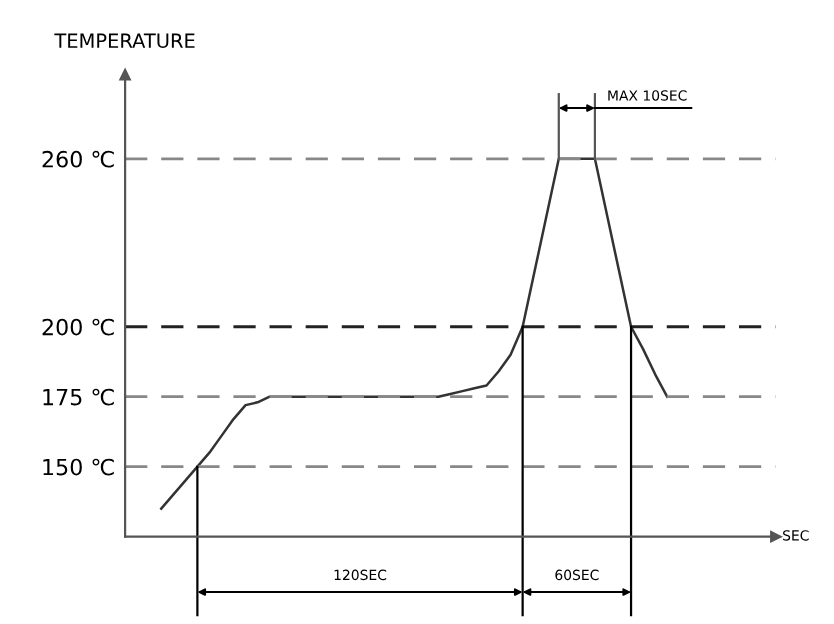 This screenshot has width=834, height=624. Describe the element at coordinates (124, 41) in the screenshot. I see `y-axis-title: TEMPERATURE` at that location.